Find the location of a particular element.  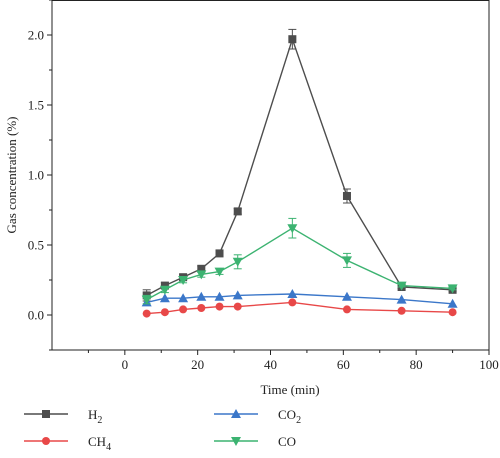

x-axis-title: Time (min) is located at coordinates (289, 389).